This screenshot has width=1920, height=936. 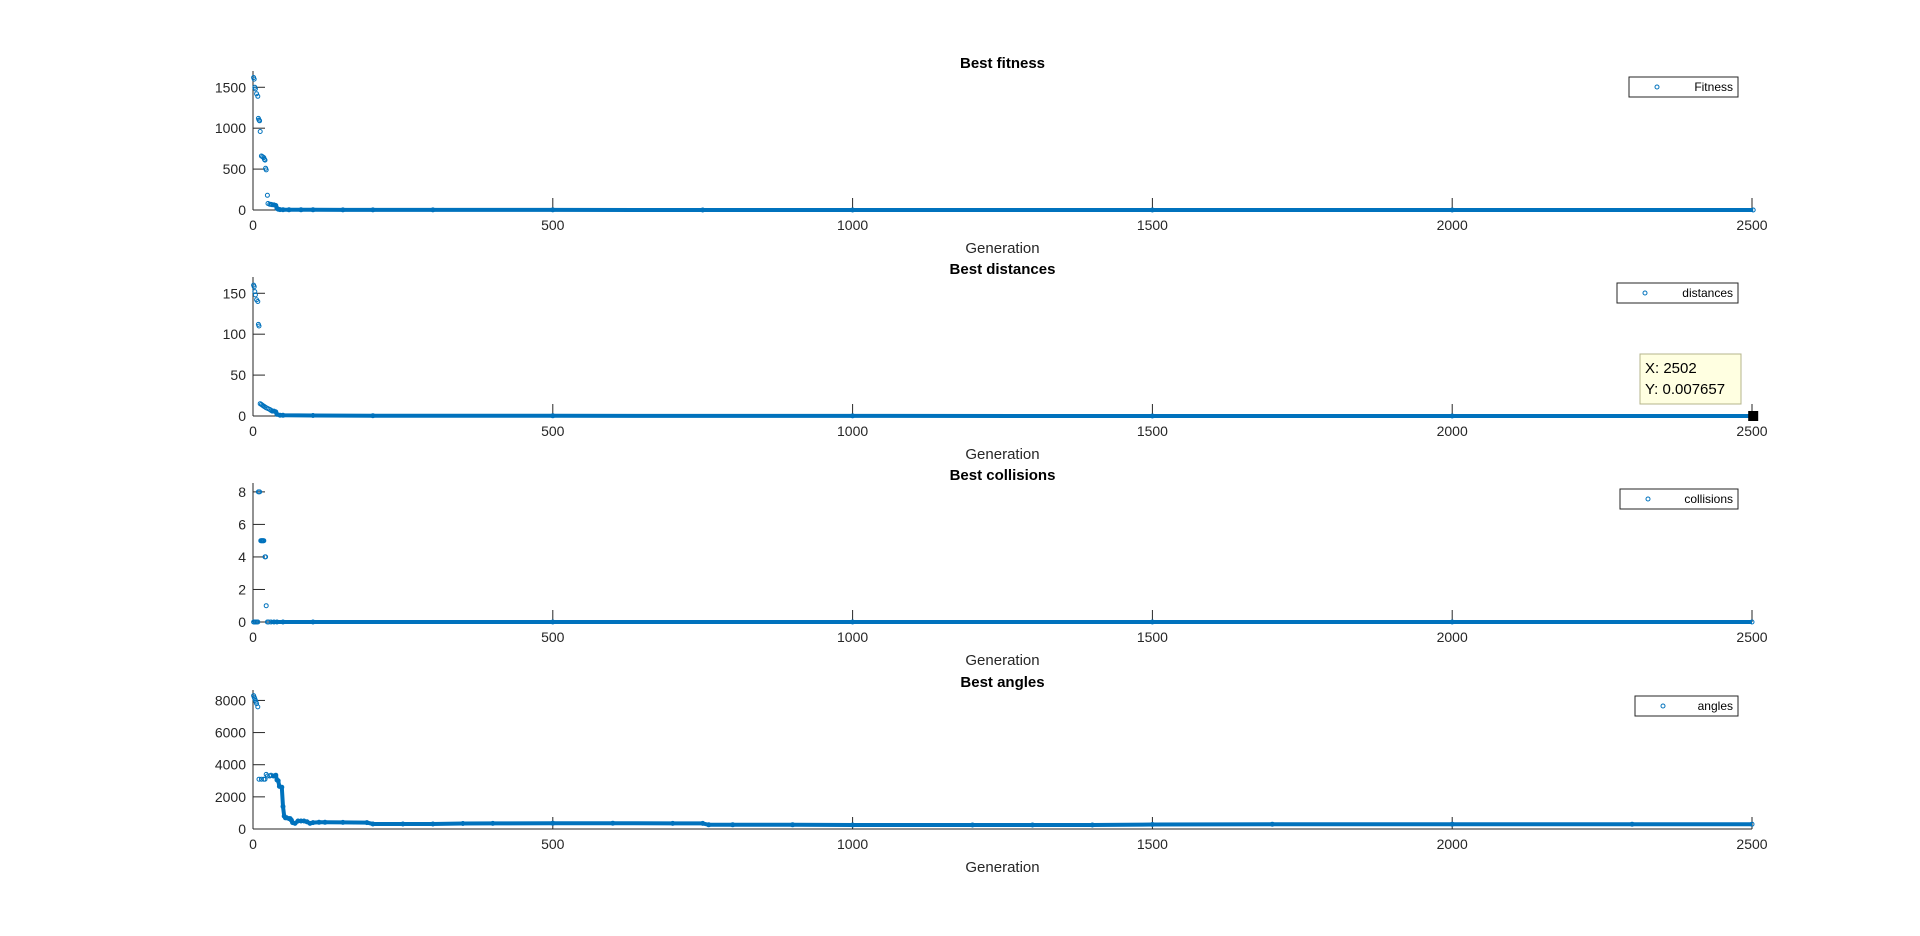 I want to click on y-tick-label: 8, so click(x=242, y=492).